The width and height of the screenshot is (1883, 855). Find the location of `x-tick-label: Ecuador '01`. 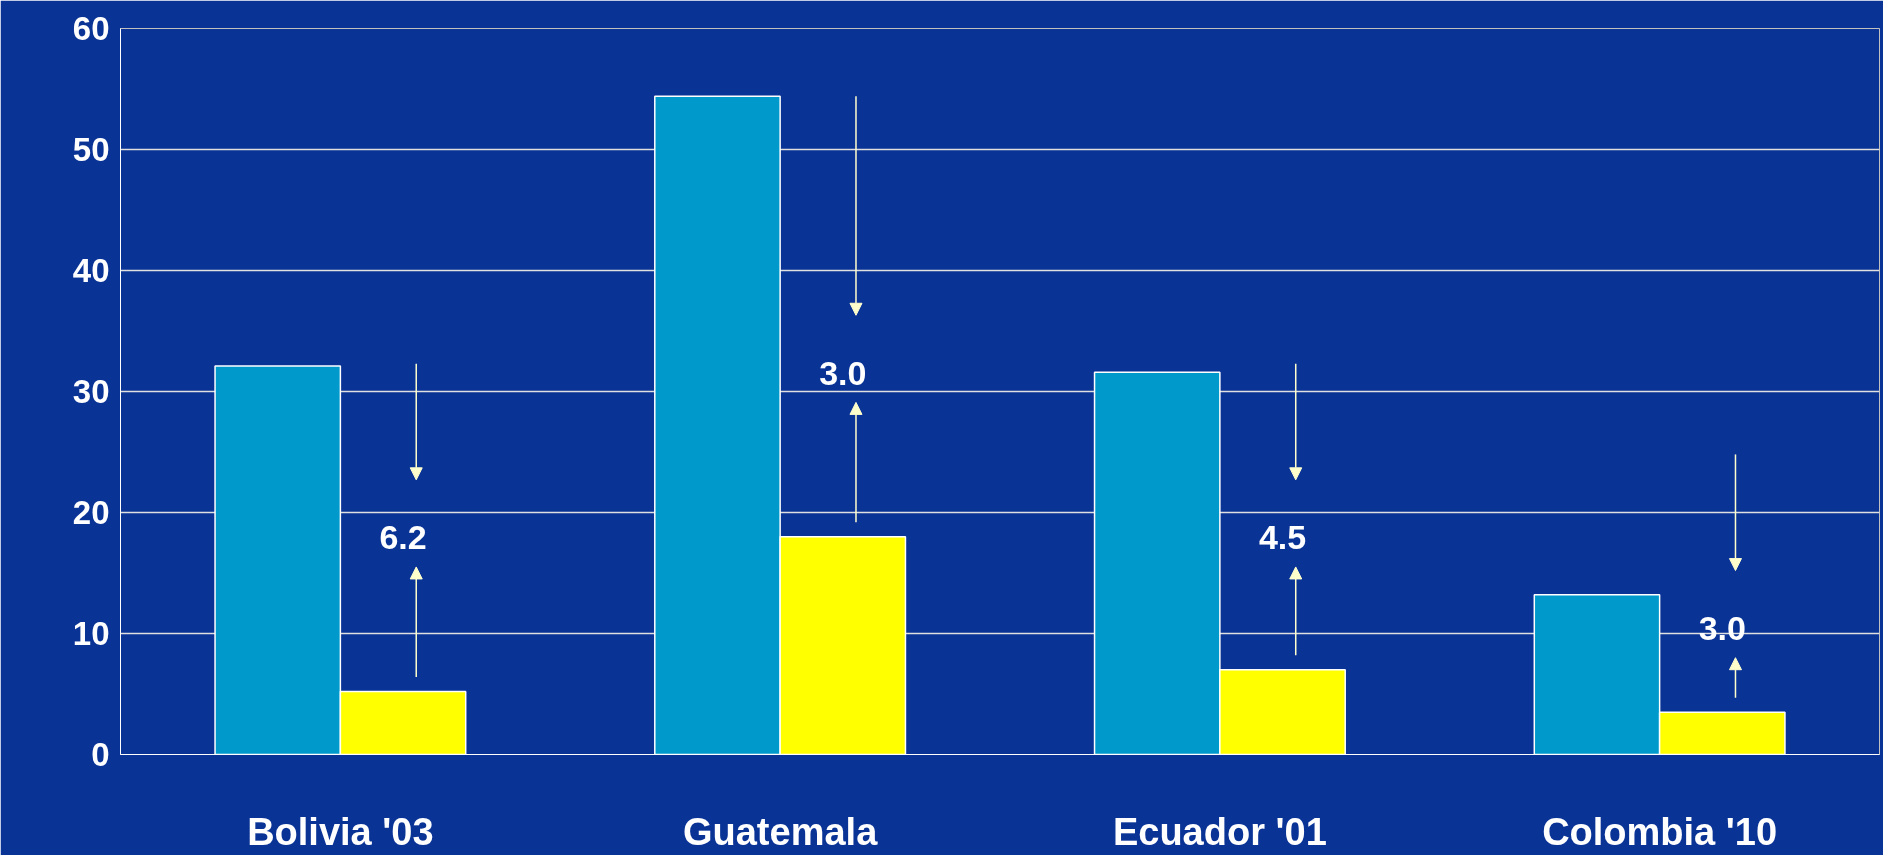

x-tick-label: Ecuador '01 is located at coordinates (1219, 831).